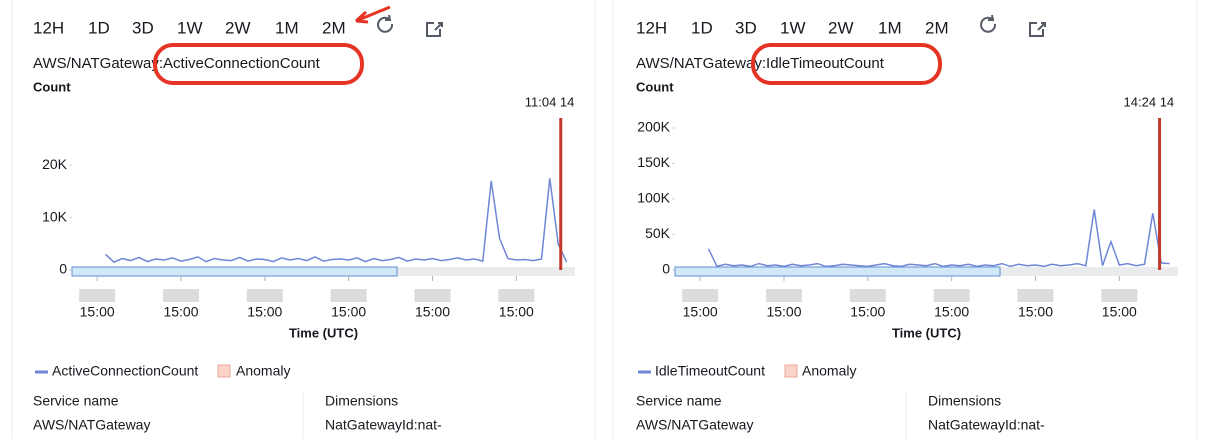 This screenshot has width=1227, height=439. Describe the element at coordinates (710, 371) in the screenshot. I see `legend-label: IdleTimeoutCount` at that location.